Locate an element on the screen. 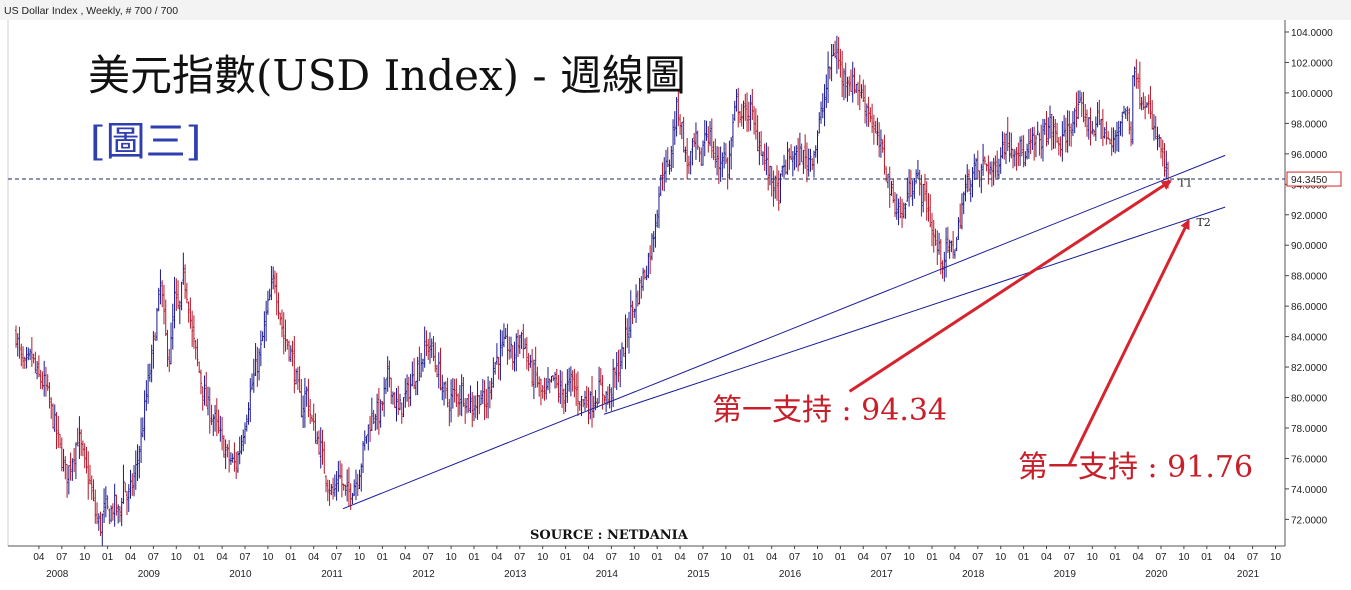 This screenshot has width=1351, height=590. x-month-label-35: 01 is located at coordinates (841, 557).